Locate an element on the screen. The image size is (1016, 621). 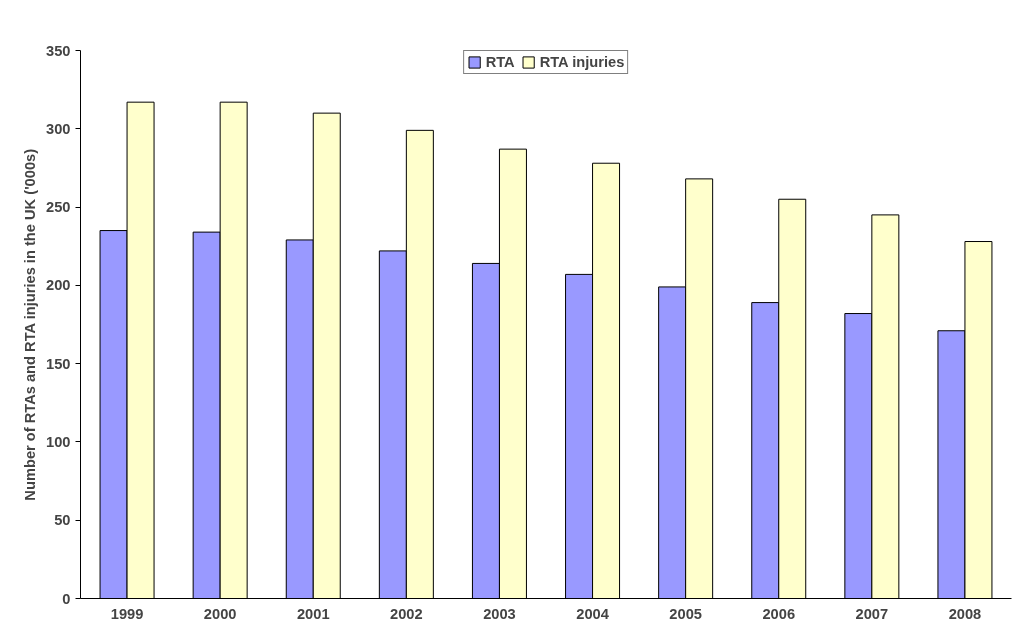
y-tick-label: 50 is located at coordinates (62, 520).